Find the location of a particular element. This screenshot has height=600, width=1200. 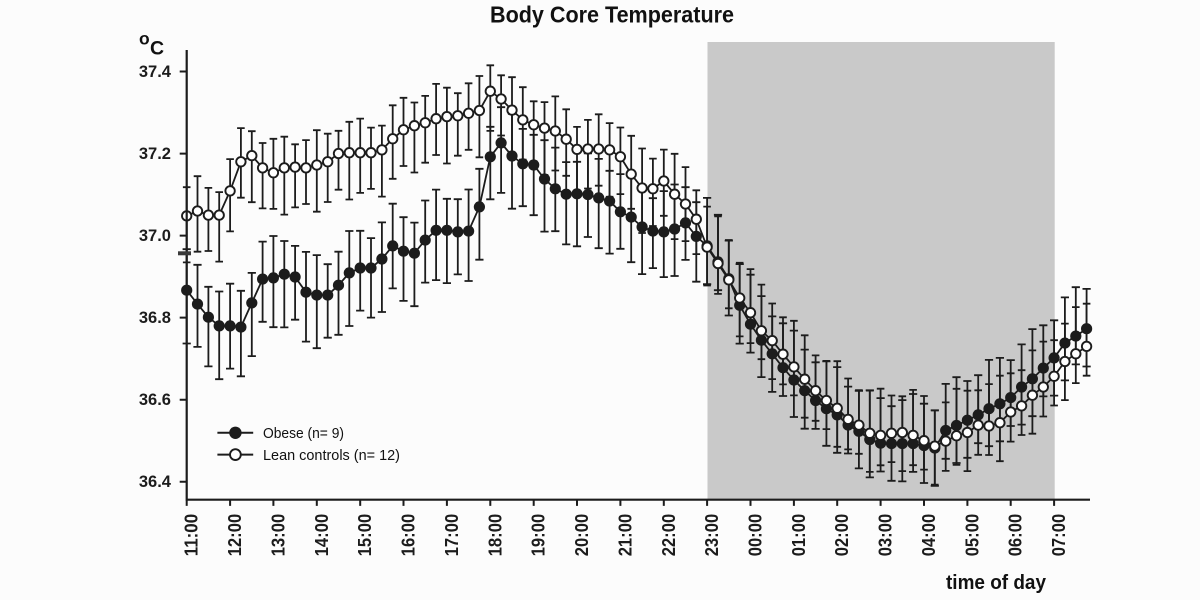

svg-text: Lean controls (n= 12) is located at coordinates (331, 455).